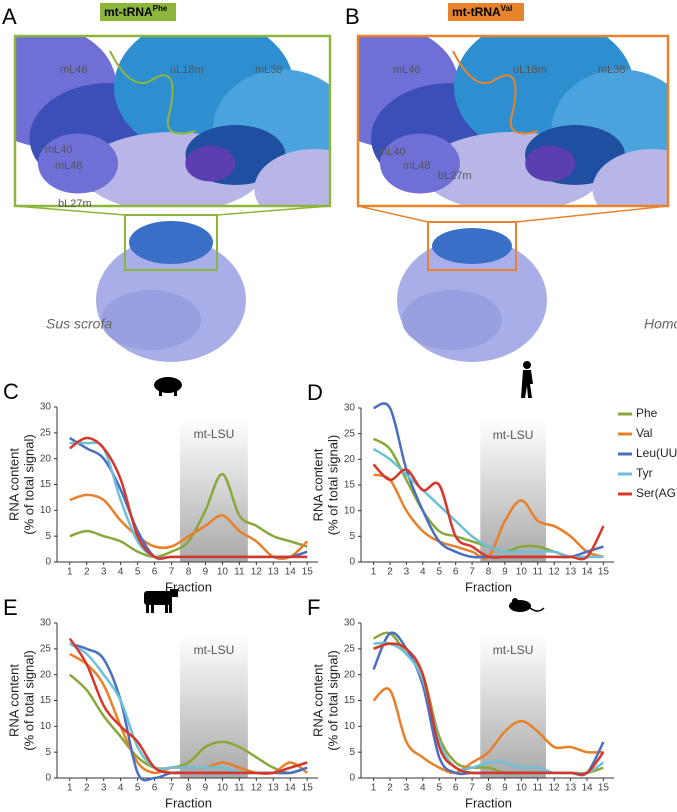  What do you see at coordinates (647, 413) in the screenshot?
I see `legend-label: Phe` at bounding box center [647, 413].